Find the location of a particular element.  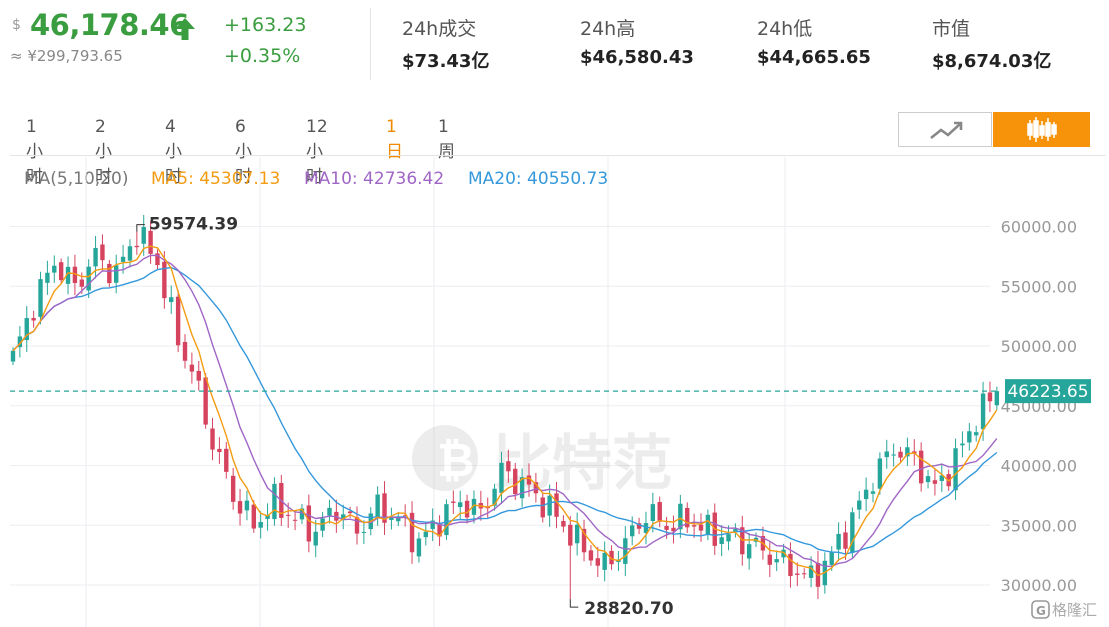

svg-text: G is located at coordinates (1041, 611).